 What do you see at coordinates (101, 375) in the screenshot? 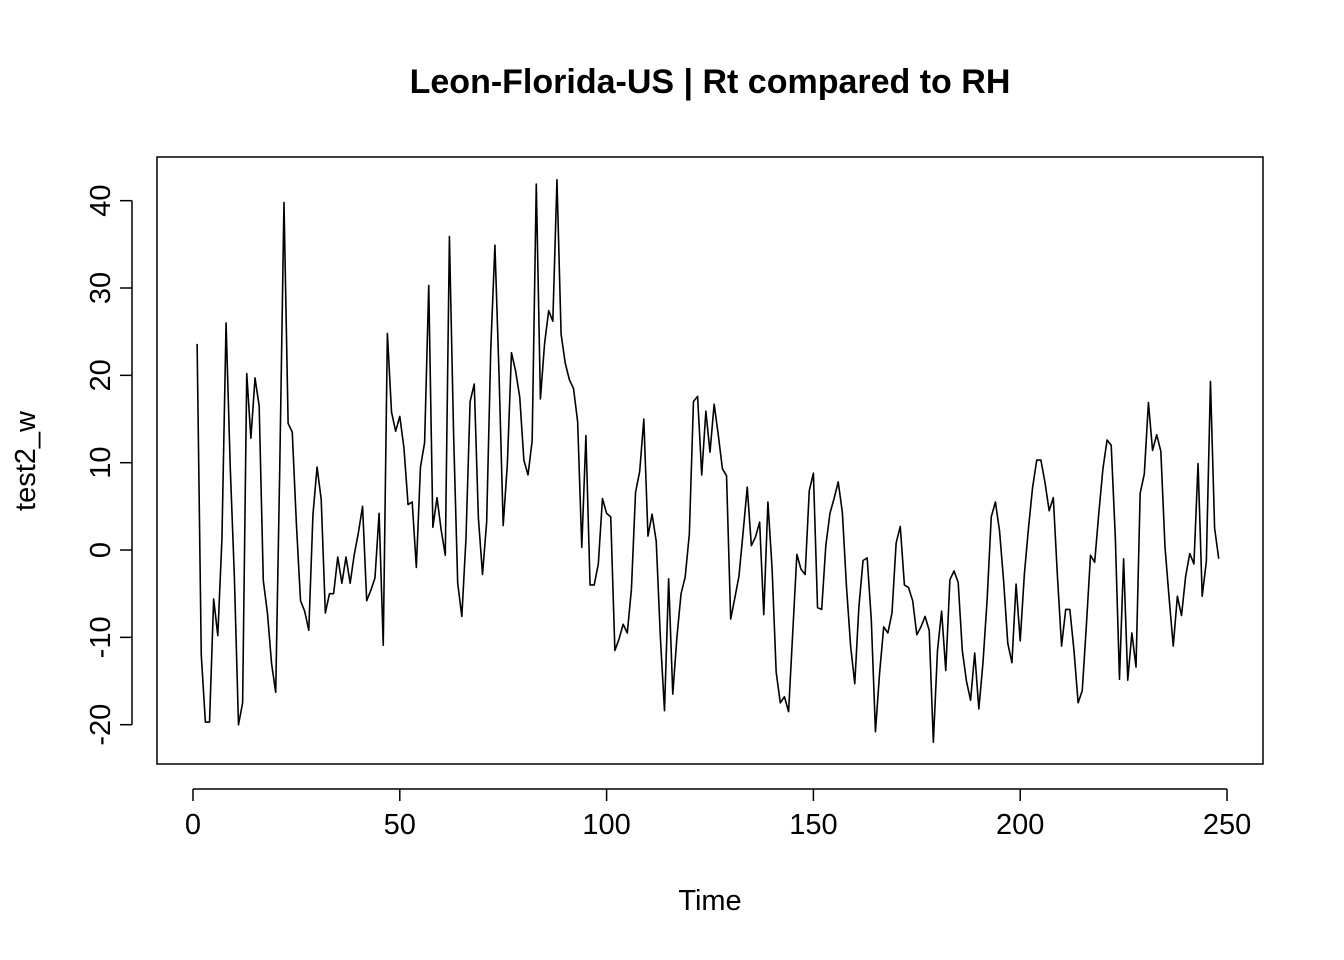
I see `y-tick-label: 20` at bounding box center [101, 375].